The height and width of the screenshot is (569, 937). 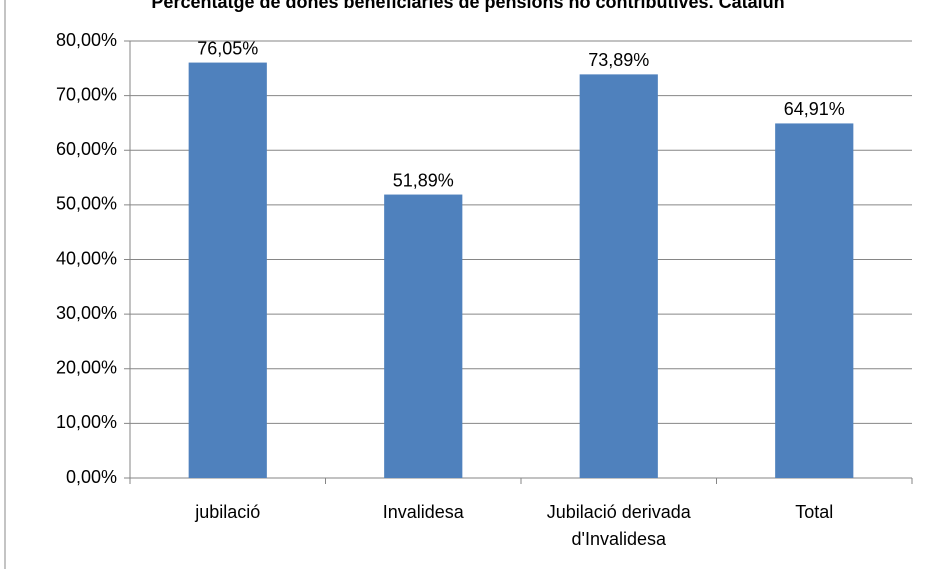 What do you see at coordinates (227, 48) in the screenshot?
I see `data-label: 76,05%` at bounding box center [227, 48].